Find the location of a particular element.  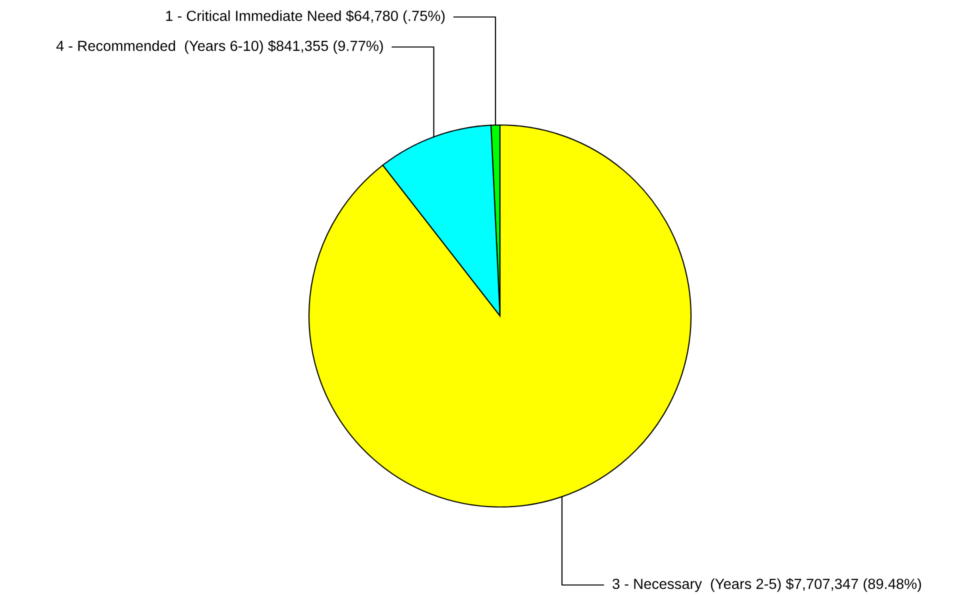

slice-label: 4 - Recommended (Years 6-10) $841,355 (9.77%) is located at coordinates (219, 47).